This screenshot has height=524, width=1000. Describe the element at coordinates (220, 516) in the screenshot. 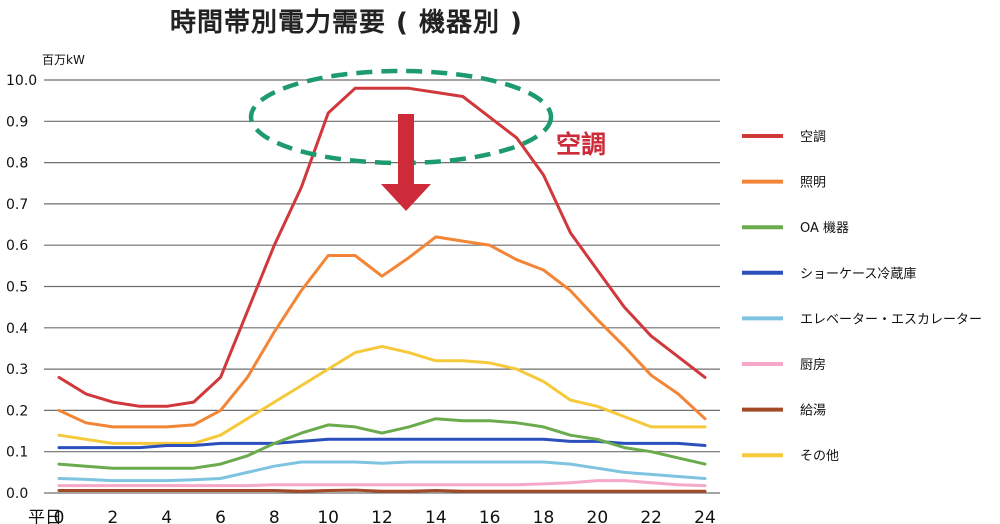

I see `x-tick-label: 6` at that location.